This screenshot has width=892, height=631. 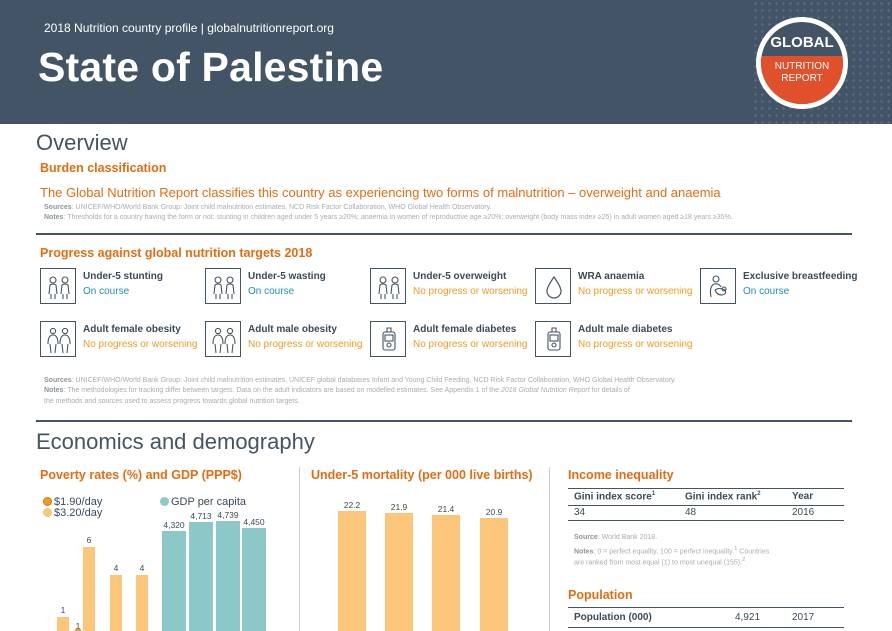 I want to click on poverty-190-bar, so click(x=78, y=630).